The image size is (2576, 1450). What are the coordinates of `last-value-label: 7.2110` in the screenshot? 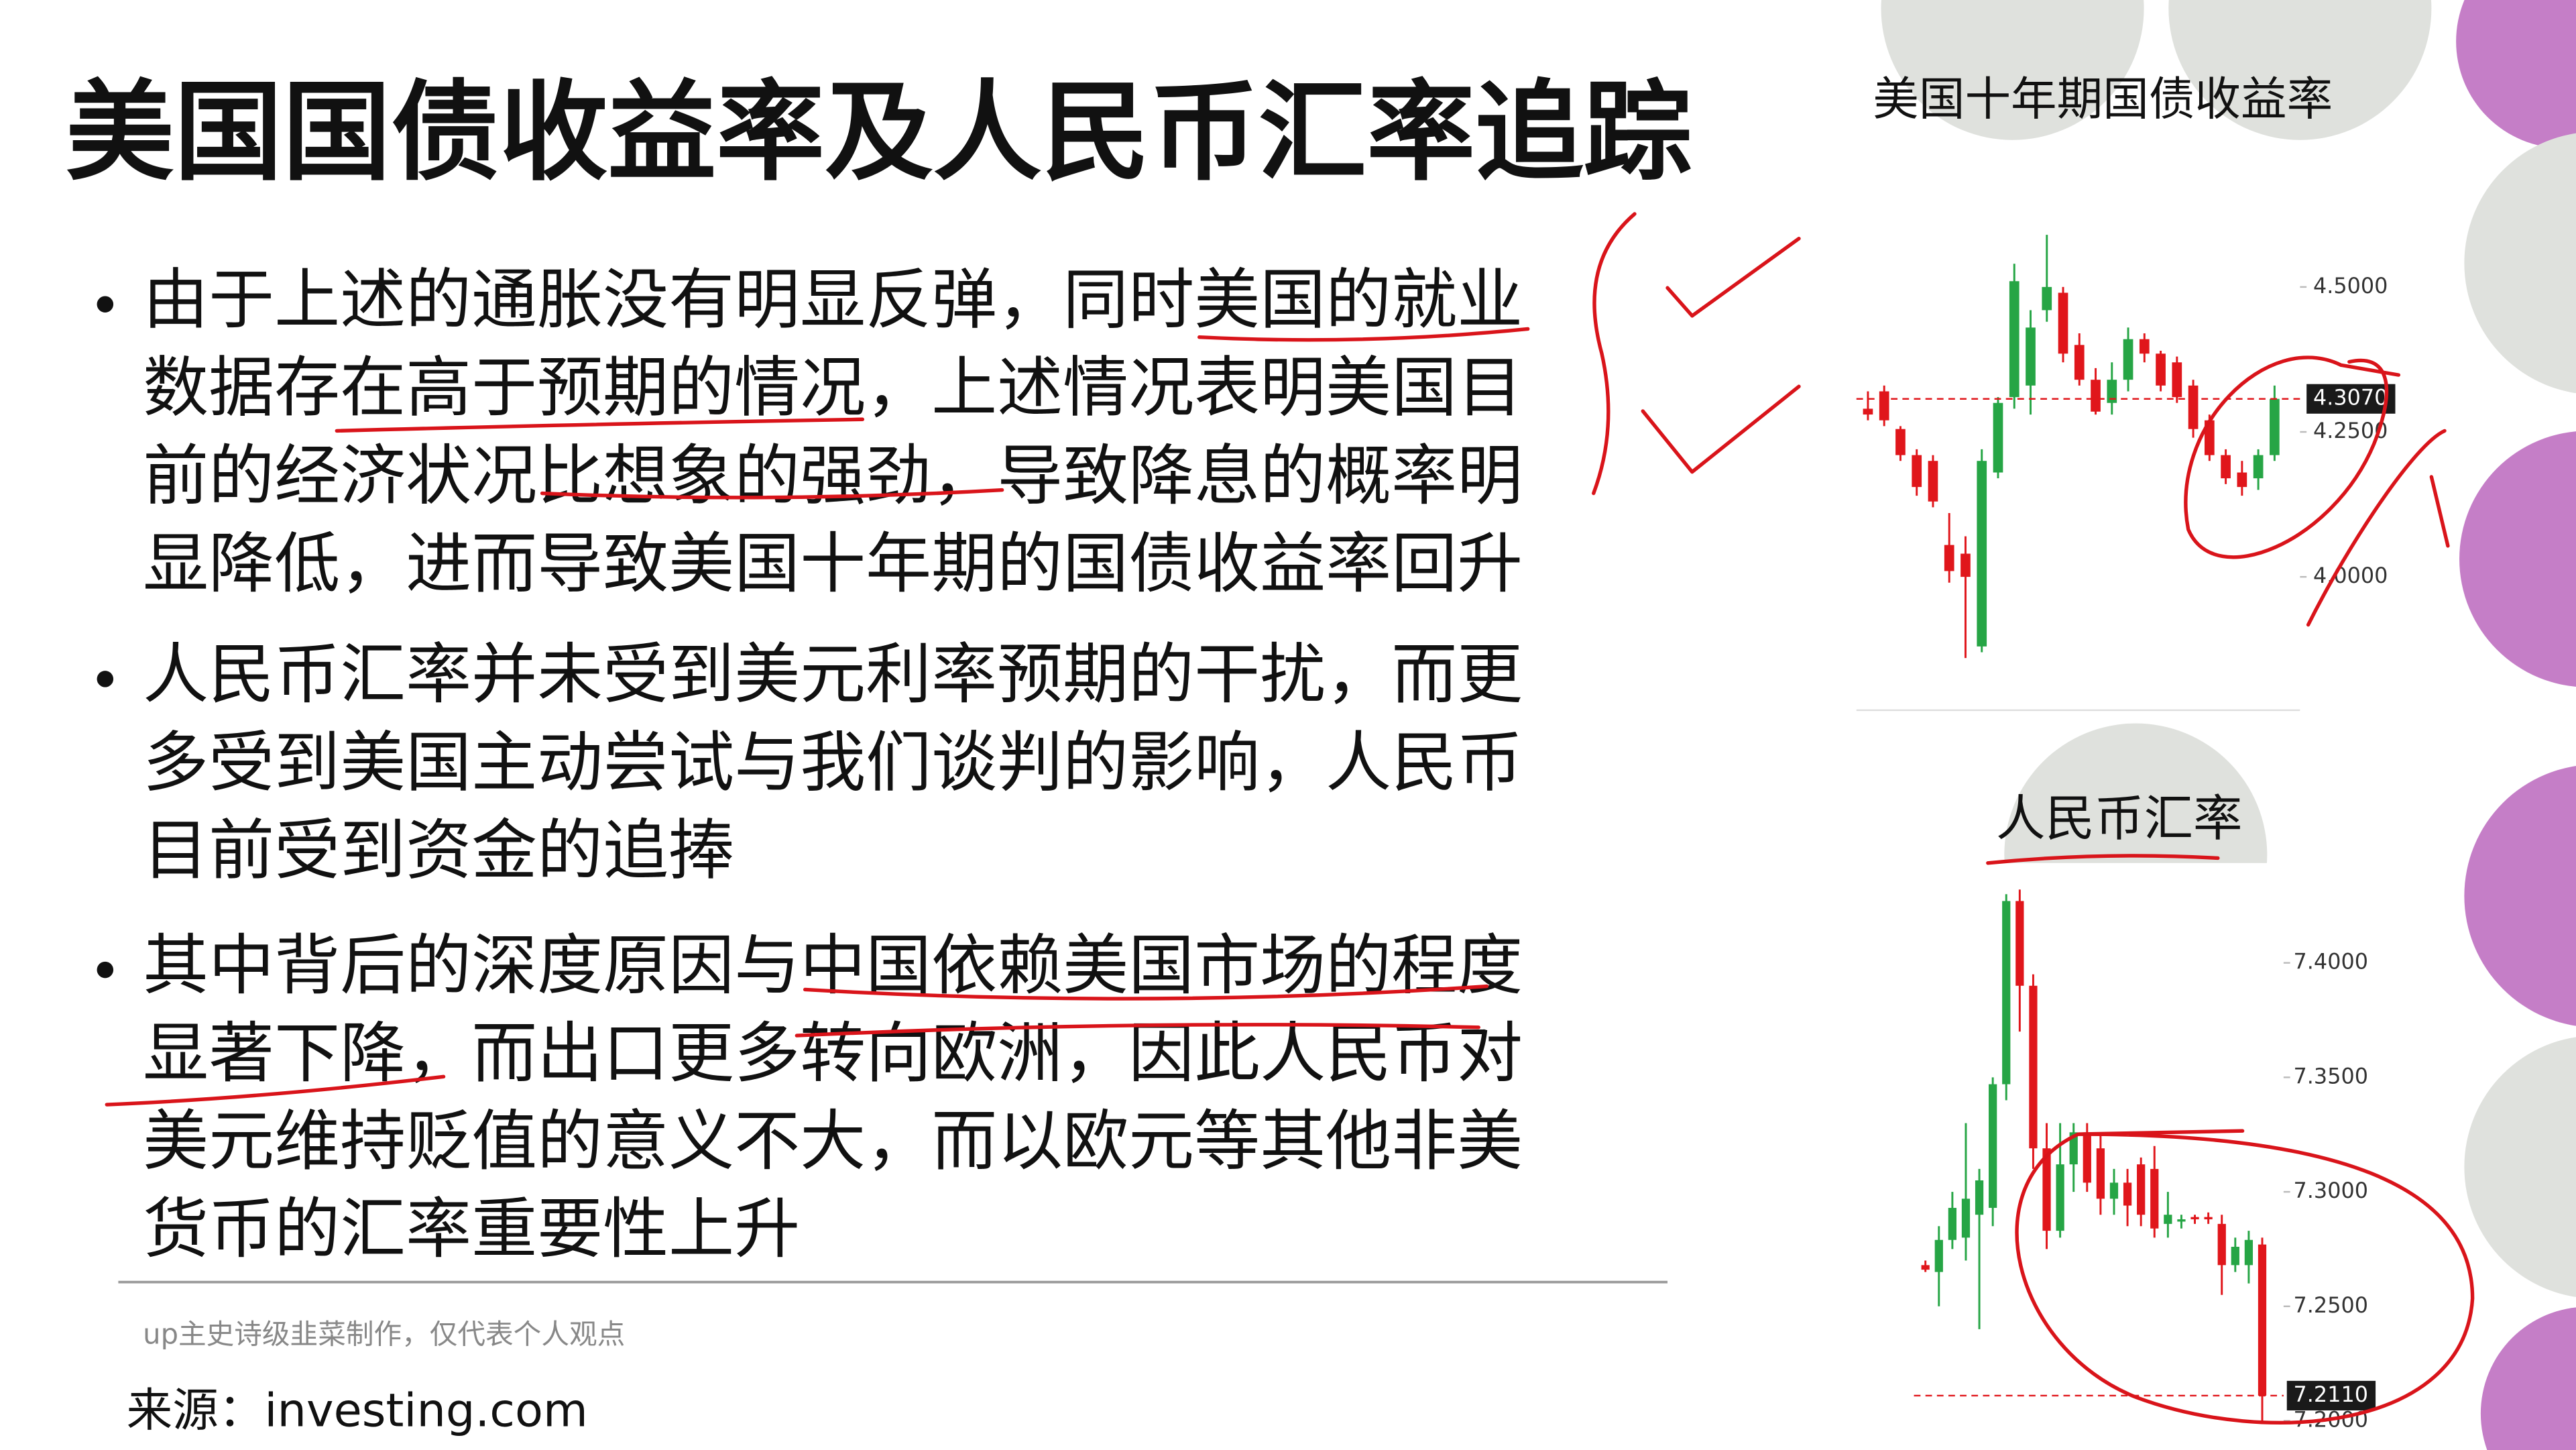 It's located at (2331, 1394).